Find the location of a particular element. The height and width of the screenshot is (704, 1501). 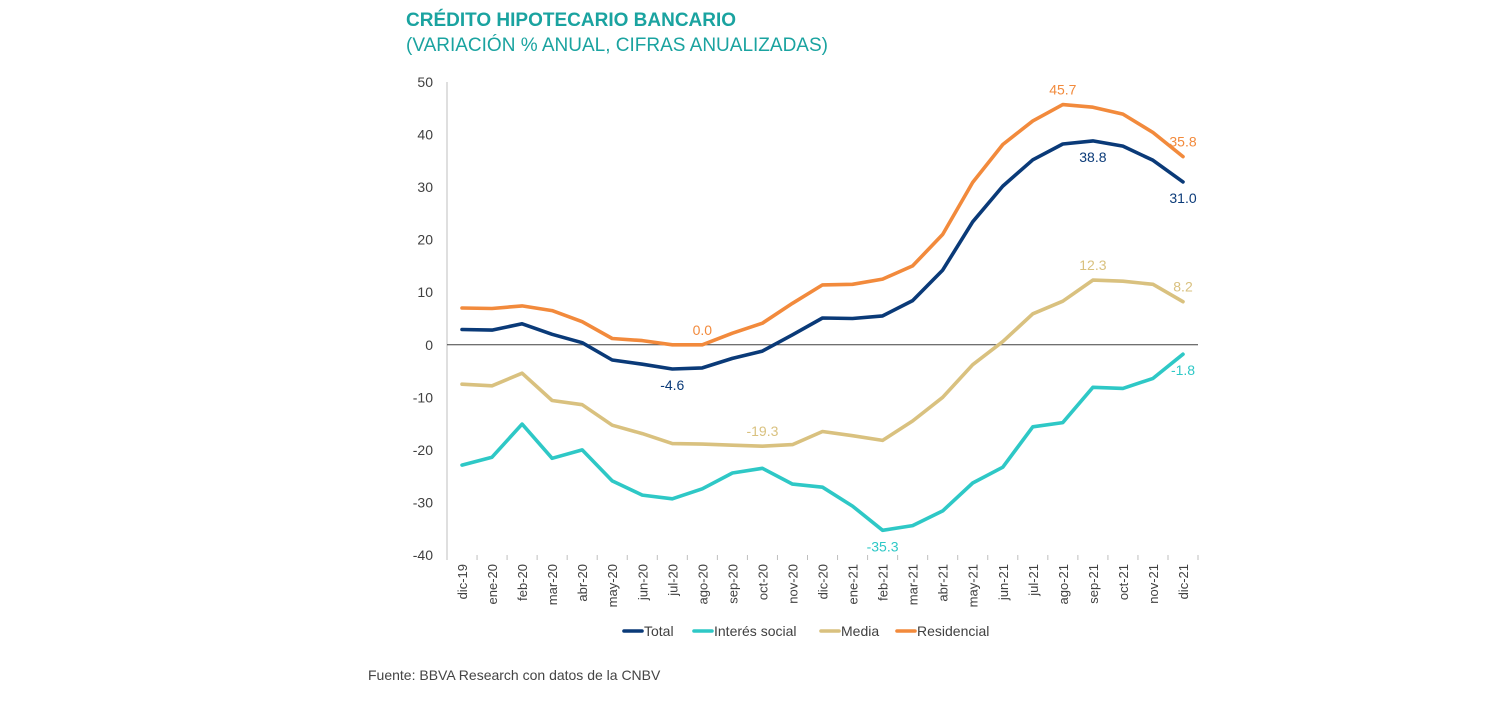

x-tick-label: oct-21 is located at coordinates (1123, 582).